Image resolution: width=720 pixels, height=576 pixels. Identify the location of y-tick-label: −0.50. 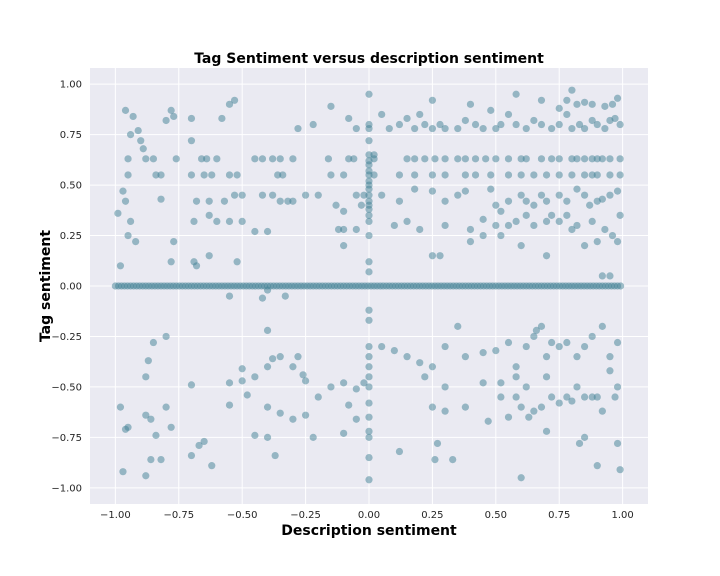
(66, 387).